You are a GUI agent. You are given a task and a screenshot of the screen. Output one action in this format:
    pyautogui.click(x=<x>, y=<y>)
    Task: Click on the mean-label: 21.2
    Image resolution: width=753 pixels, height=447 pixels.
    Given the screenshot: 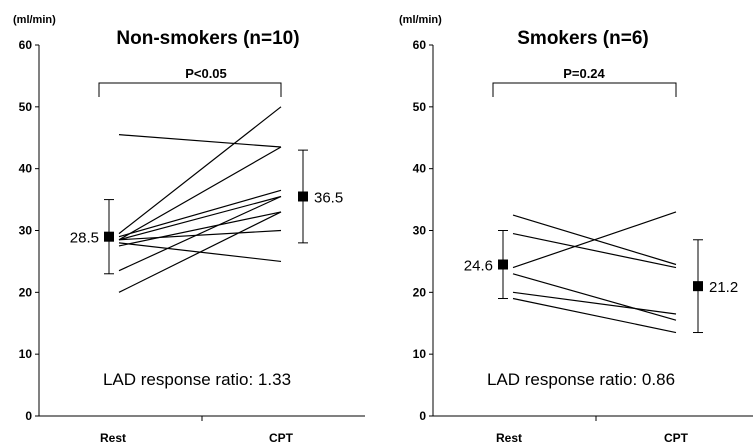 What is the action you would take?
    pyautogui.click(x=723, y=287)
    